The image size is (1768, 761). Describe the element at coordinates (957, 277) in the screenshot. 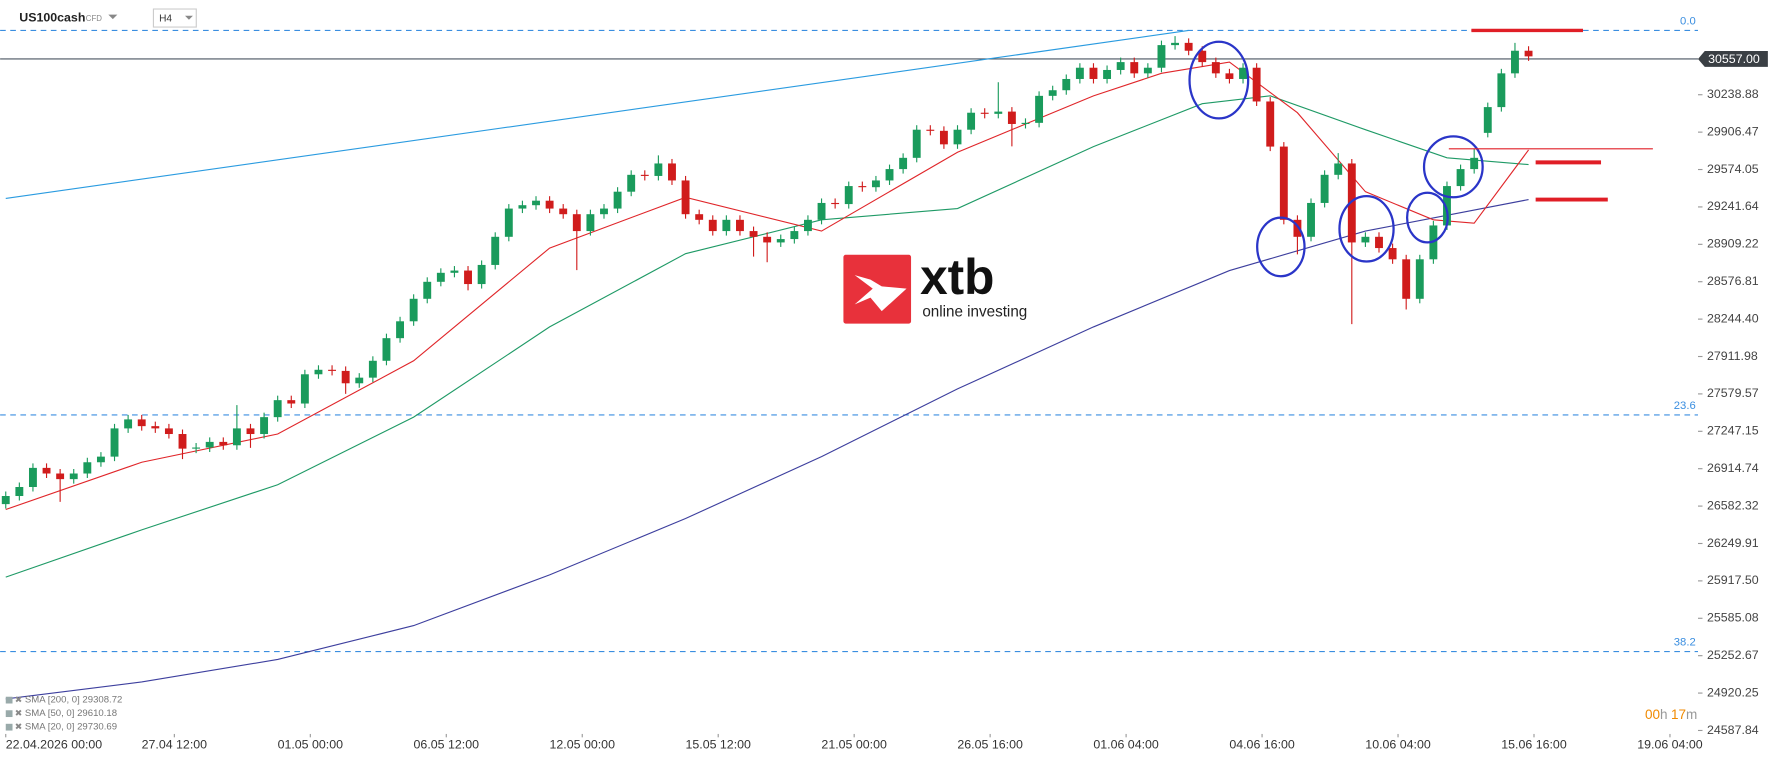

I see `brand: xtb` at that location.